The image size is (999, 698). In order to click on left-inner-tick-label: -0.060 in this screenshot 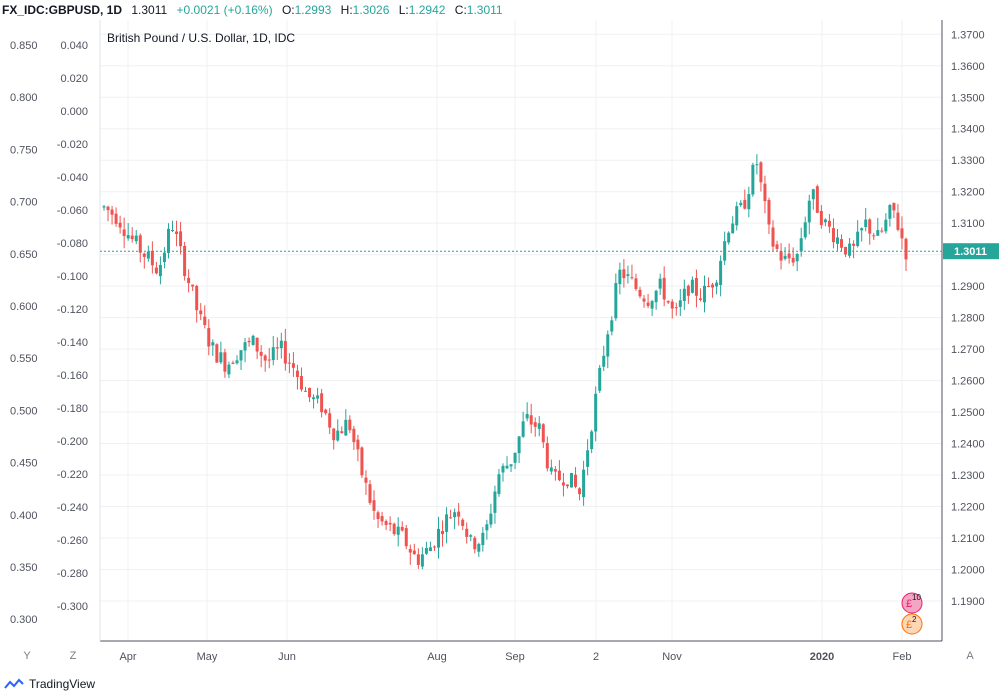, I will do `click(72, 211)`.